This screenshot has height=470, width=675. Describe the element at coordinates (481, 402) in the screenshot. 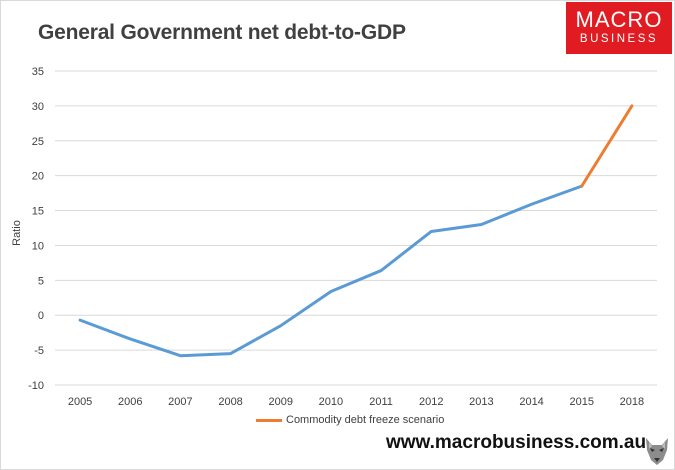

I see `x-tick-label: 2013` at that location.